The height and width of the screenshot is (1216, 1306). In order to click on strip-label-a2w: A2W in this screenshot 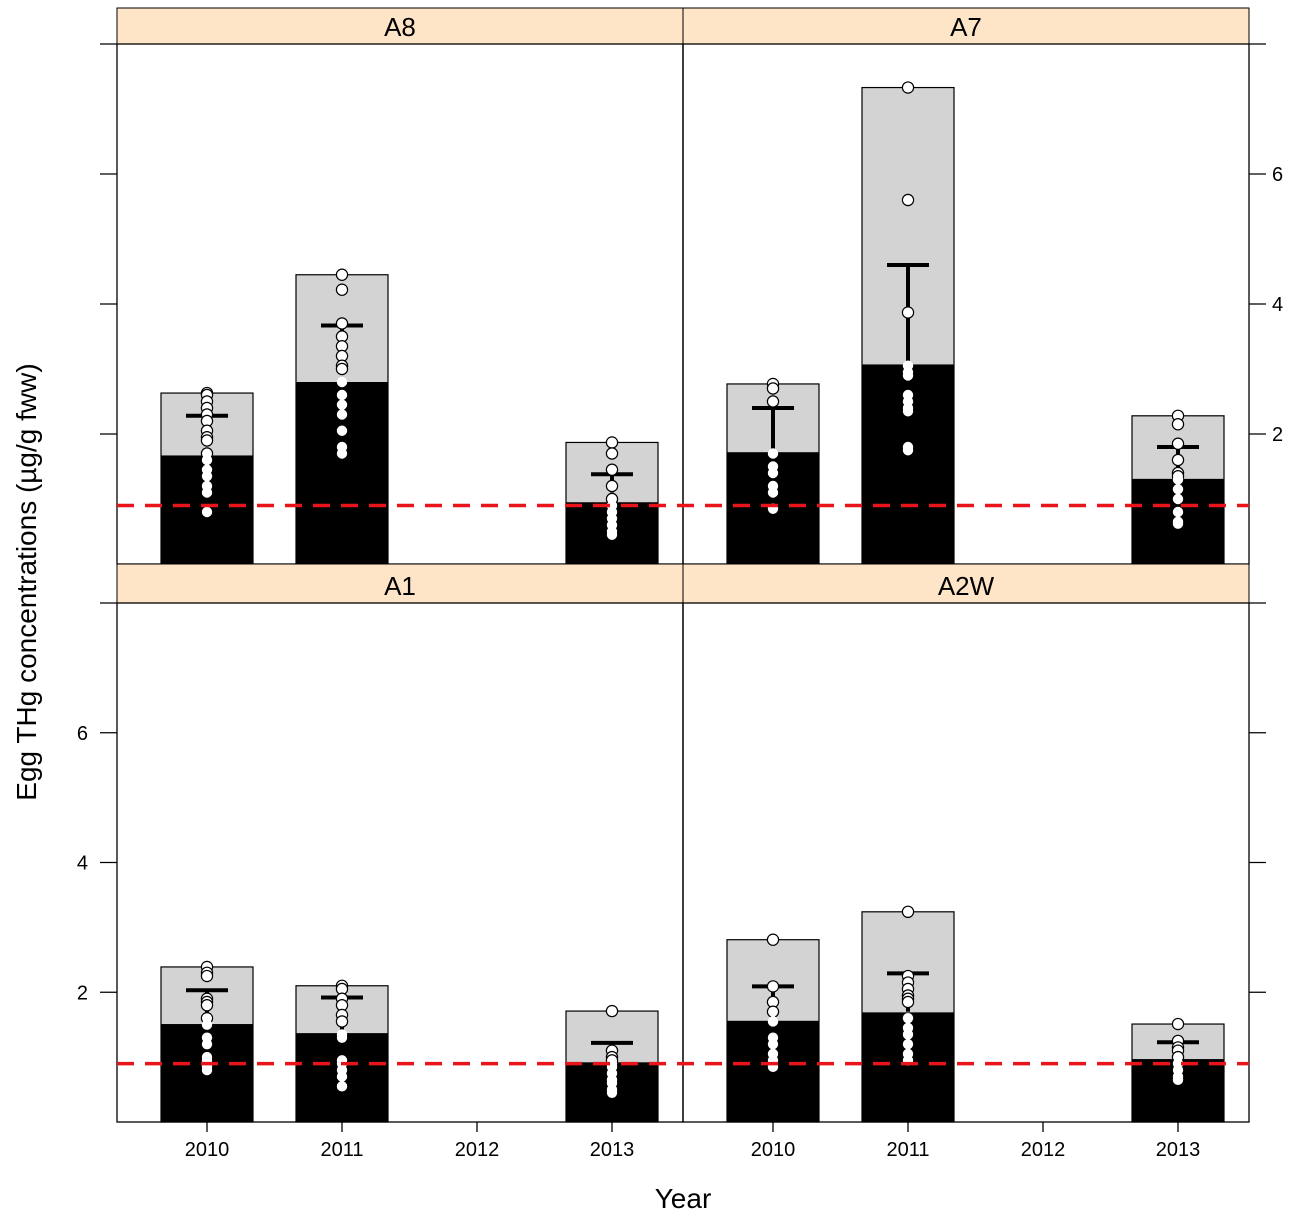, I will do `click(966, 586)`.